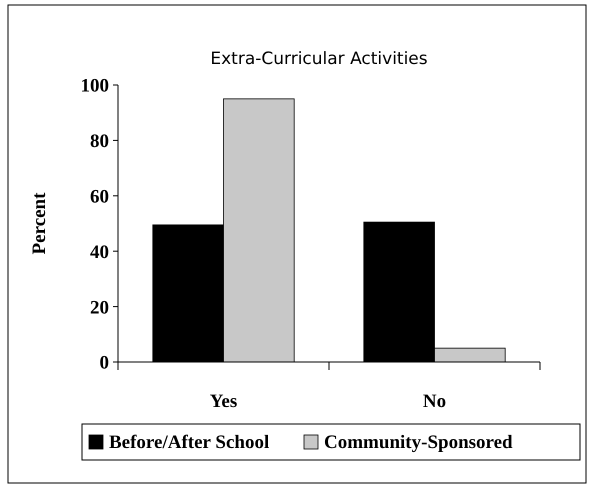 The width and height of the screenshot is (590, 487). Describe the element at coordinates (39, 223) in the screenshot. I see `y-axis-title: Percent` at that location.